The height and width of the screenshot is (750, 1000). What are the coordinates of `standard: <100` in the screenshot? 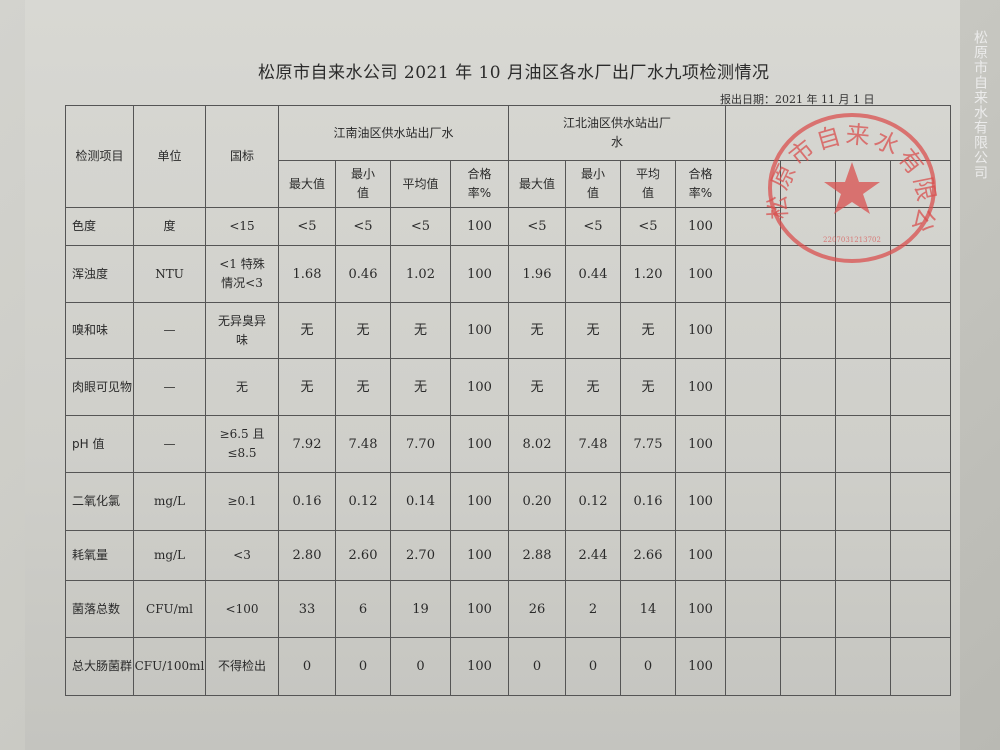 It's located at (242, 609).